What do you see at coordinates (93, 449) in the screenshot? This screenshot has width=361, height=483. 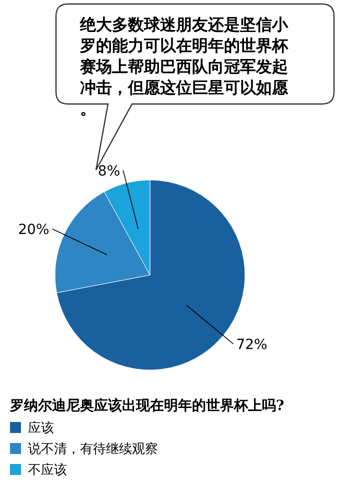 I see `legend-label: 说不清，有待继续观察` at bounding box center [93, 449].